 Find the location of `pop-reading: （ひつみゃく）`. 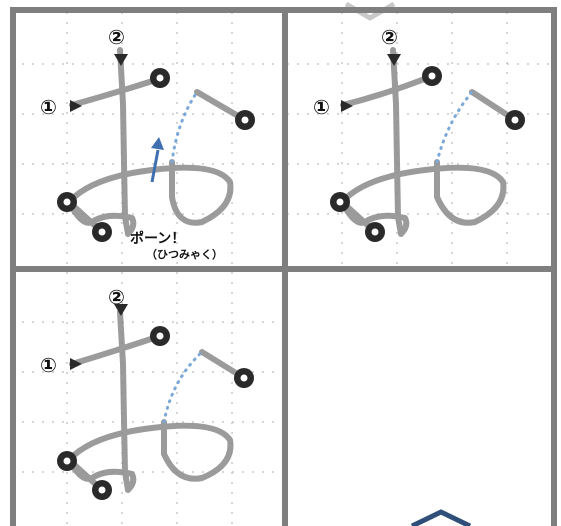

pop-reading: （ひつみゃく） is located at coordinates (184, 254).